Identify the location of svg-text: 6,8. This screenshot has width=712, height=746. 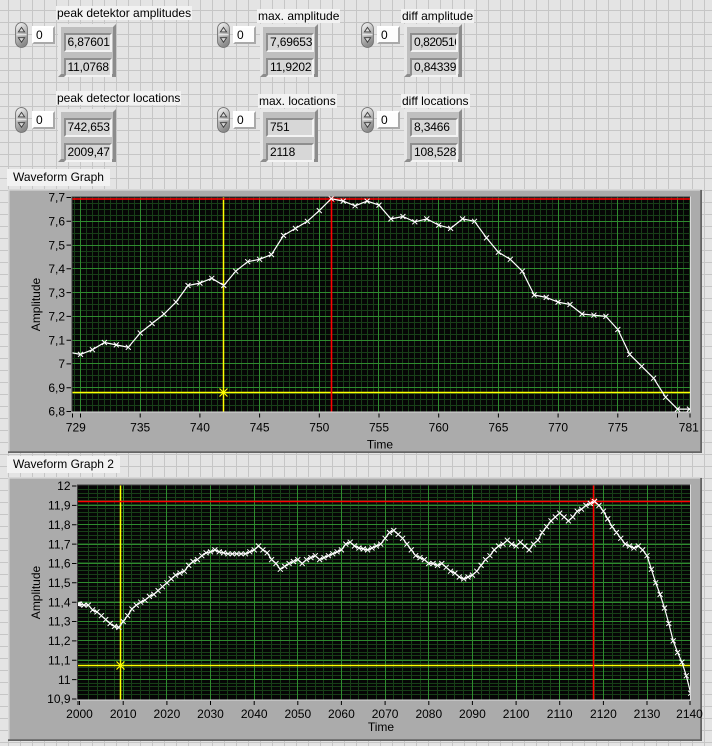
(56, 412).